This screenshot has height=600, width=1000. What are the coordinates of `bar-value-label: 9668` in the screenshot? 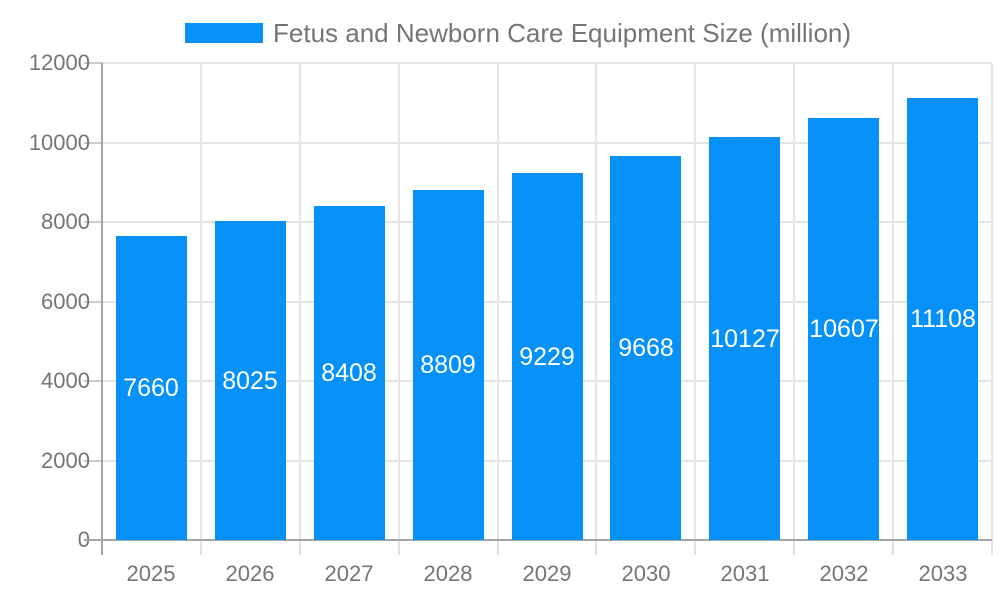 It's located at (646, 348).